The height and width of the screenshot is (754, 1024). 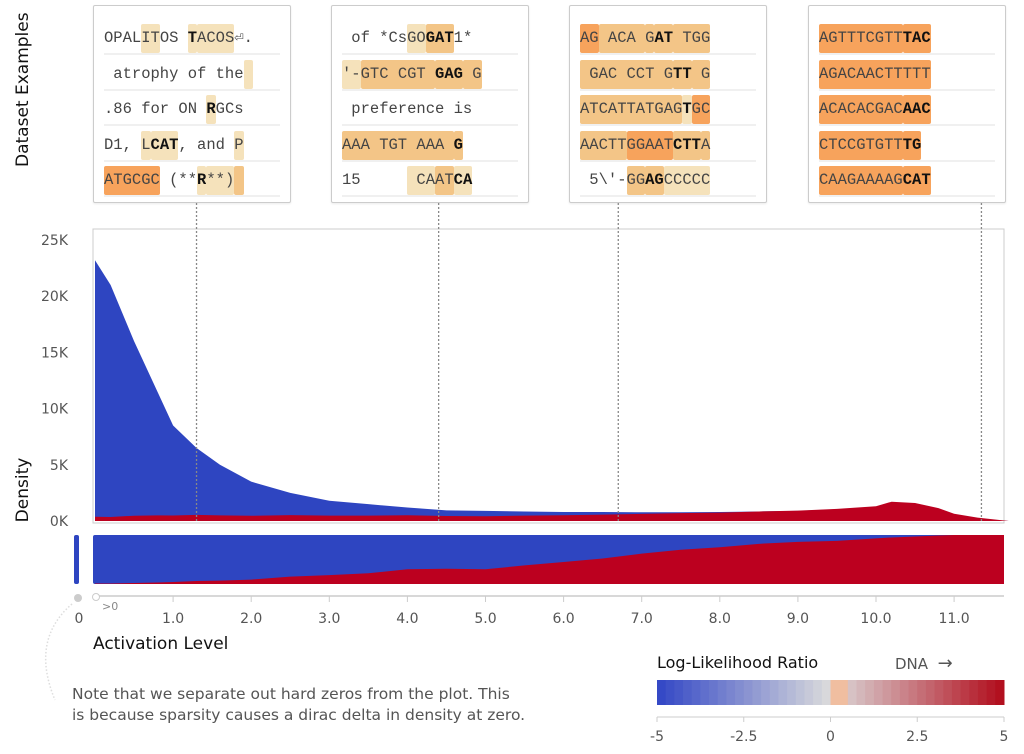 What do you see at coordinates (687, 145) in the screenshot?
I see `token: CTT` at bounding box center [687, 145].